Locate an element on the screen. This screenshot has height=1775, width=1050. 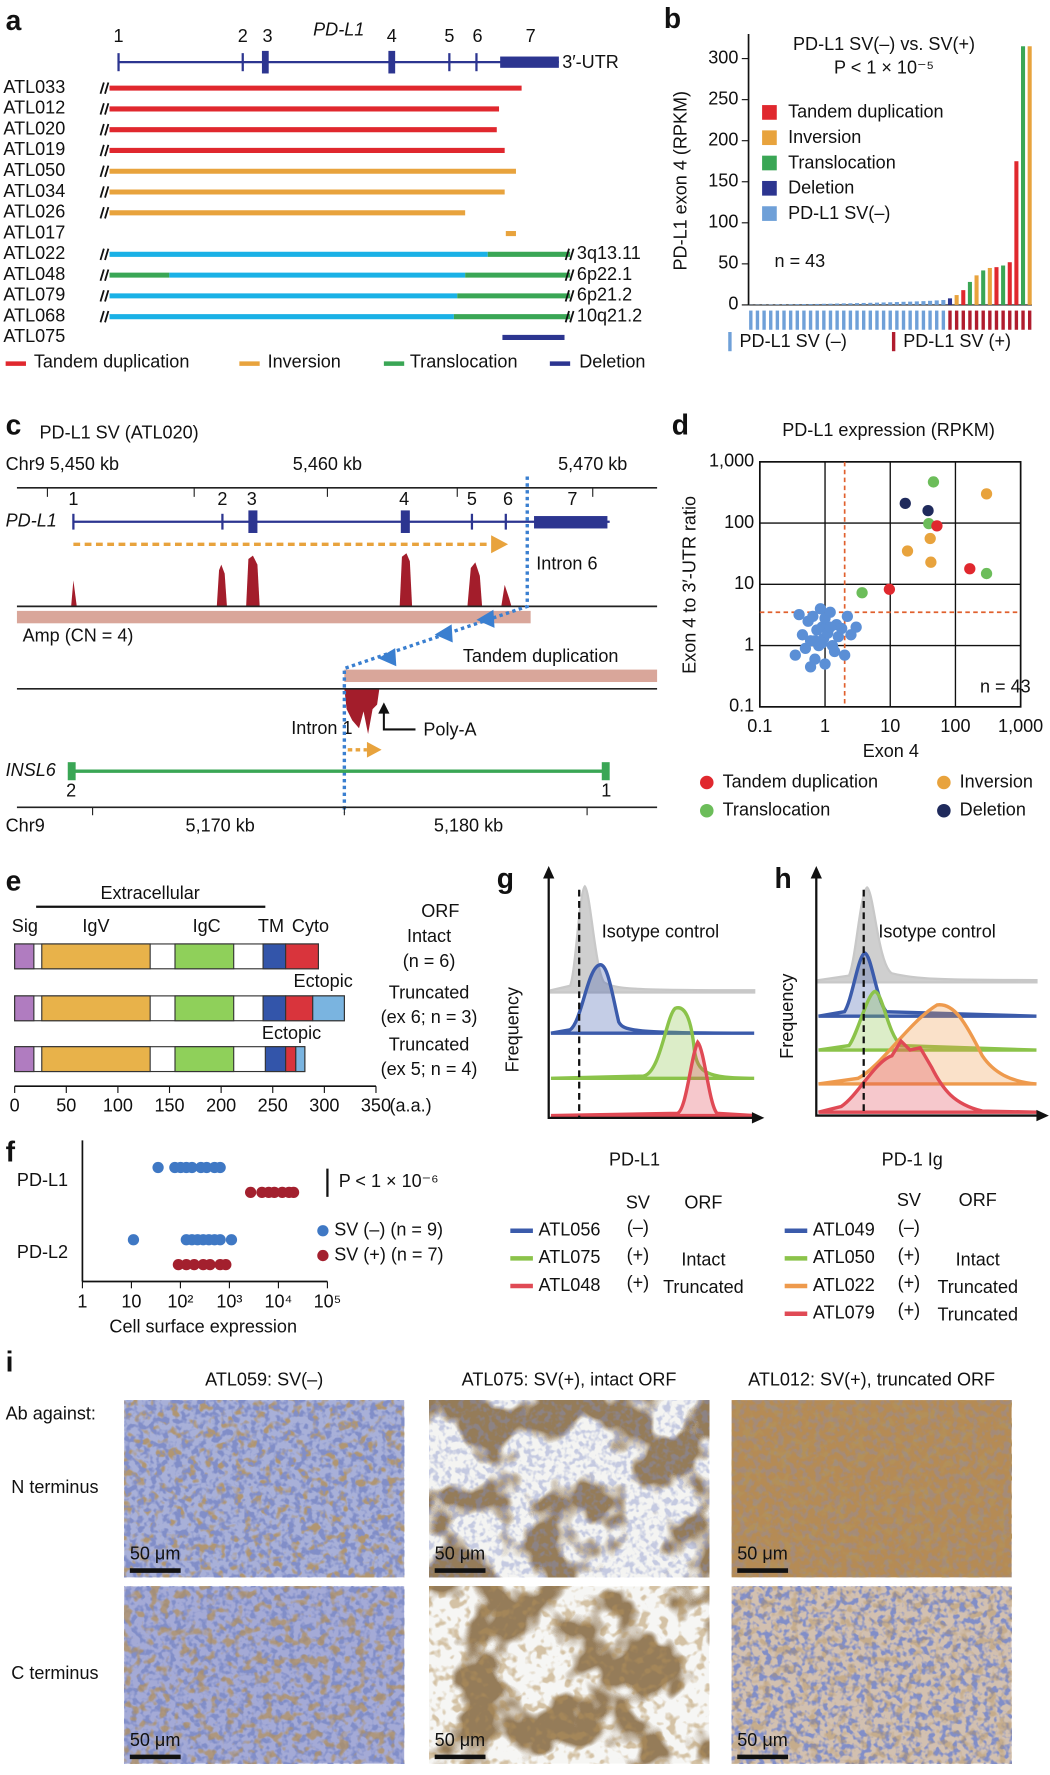
exon-label: 3 is located at coordinates (268, 36).